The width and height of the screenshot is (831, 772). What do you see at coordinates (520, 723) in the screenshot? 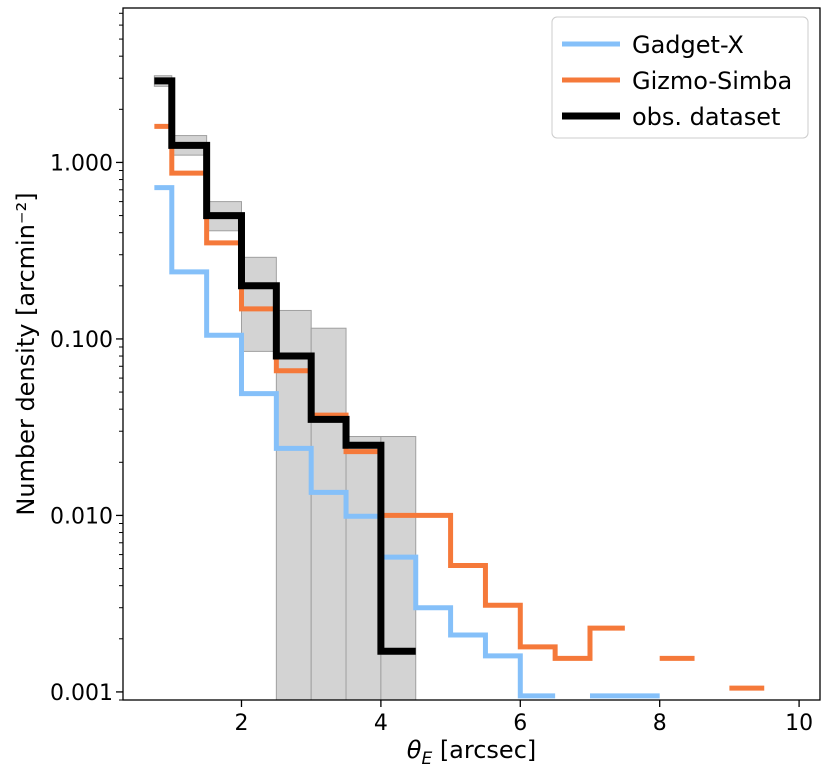
I see `x-tick-label: 6` at bounding box center [520, 723].